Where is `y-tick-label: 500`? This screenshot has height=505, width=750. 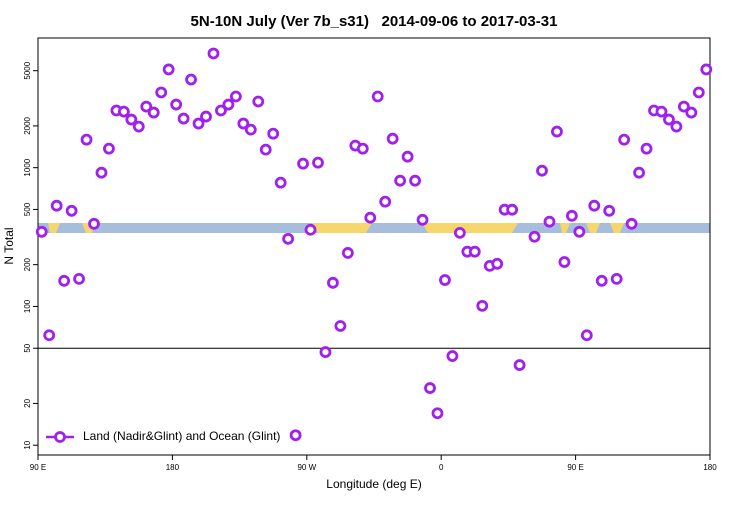
y-tick-label: 500 is located at coordinates (27, 209).